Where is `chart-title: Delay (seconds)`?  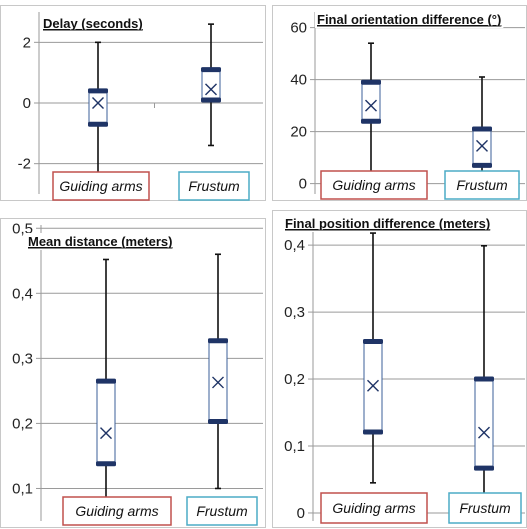 chart-title: Delay (seconds) is located at coordinates (93, 23).